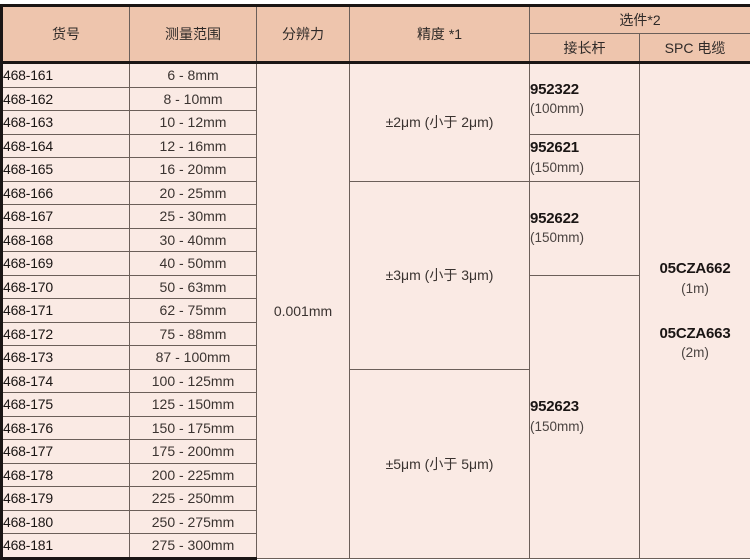 This screenshot has height=560, width=750. I want to click on cell-part-number: 468-173, so click(66, 358).